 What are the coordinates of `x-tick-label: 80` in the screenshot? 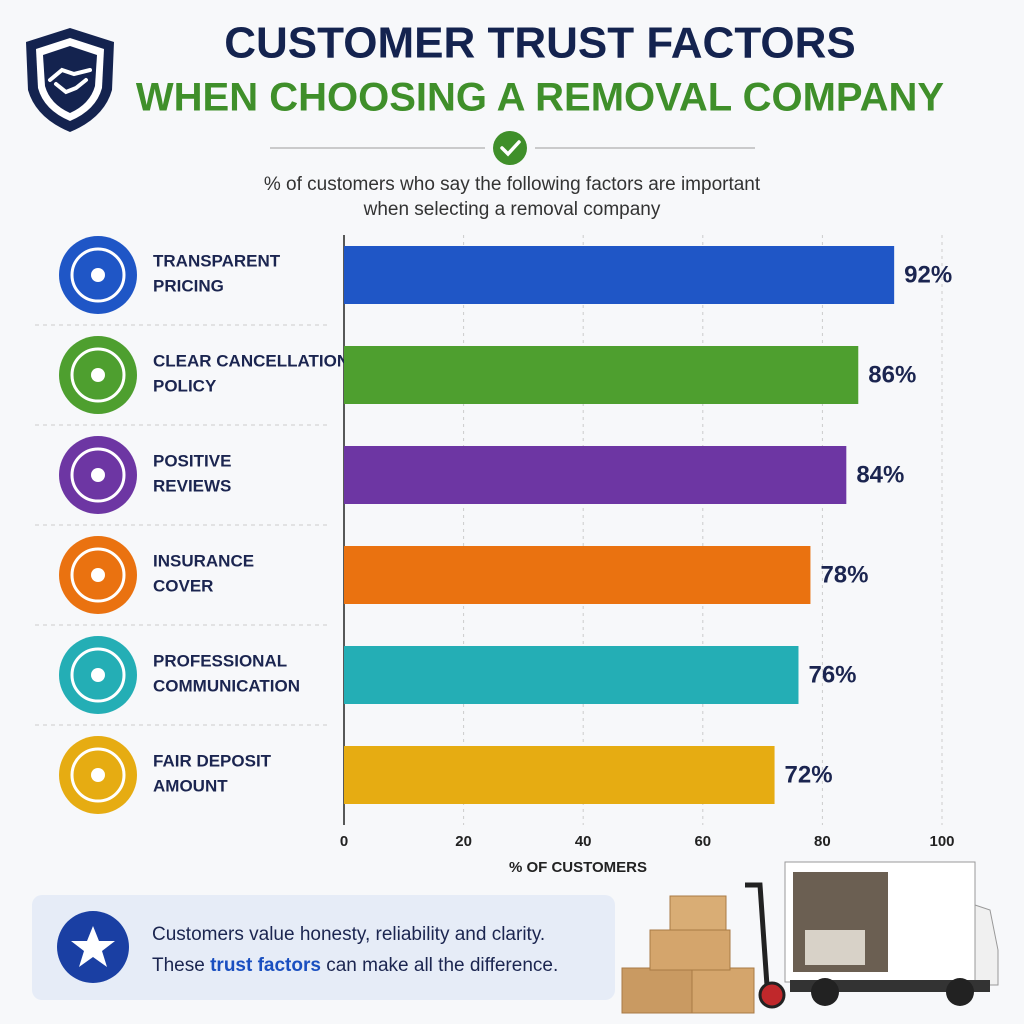 It's located at (822, 841).